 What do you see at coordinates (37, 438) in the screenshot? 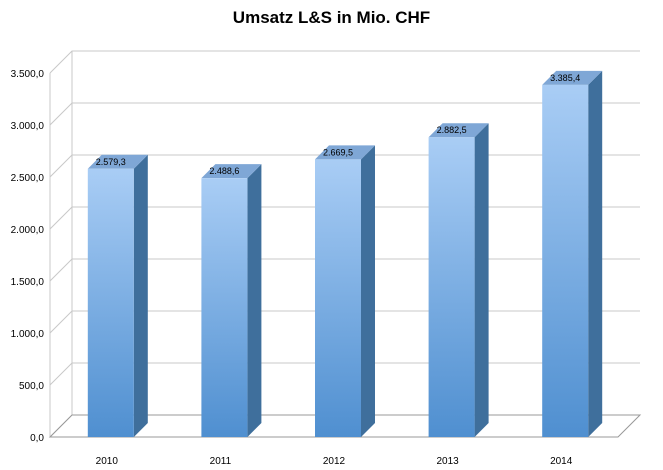
I see `y-tick-label: 0,0` at bounding box center [37, 438].